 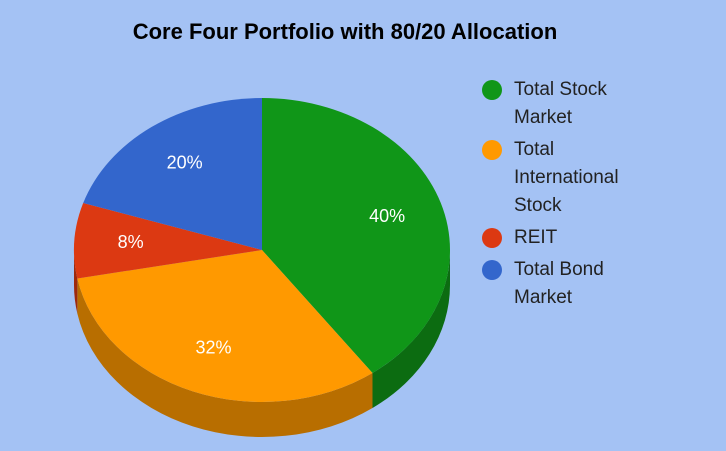 I want to click on legend-label: Total Stock Market, so click(x=560, y=103).